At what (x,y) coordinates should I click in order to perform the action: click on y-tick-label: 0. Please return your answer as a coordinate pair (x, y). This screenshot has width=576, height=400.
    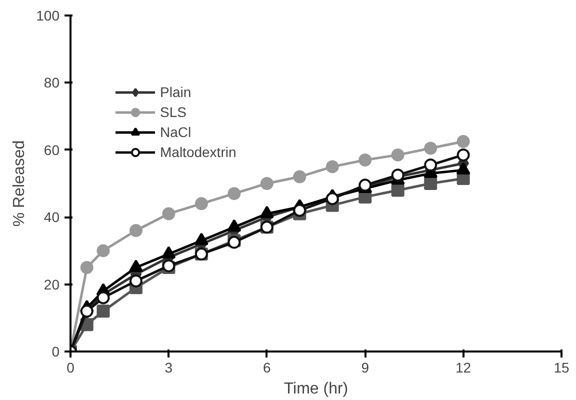
    Looking at the image, I should click on (56, 352).